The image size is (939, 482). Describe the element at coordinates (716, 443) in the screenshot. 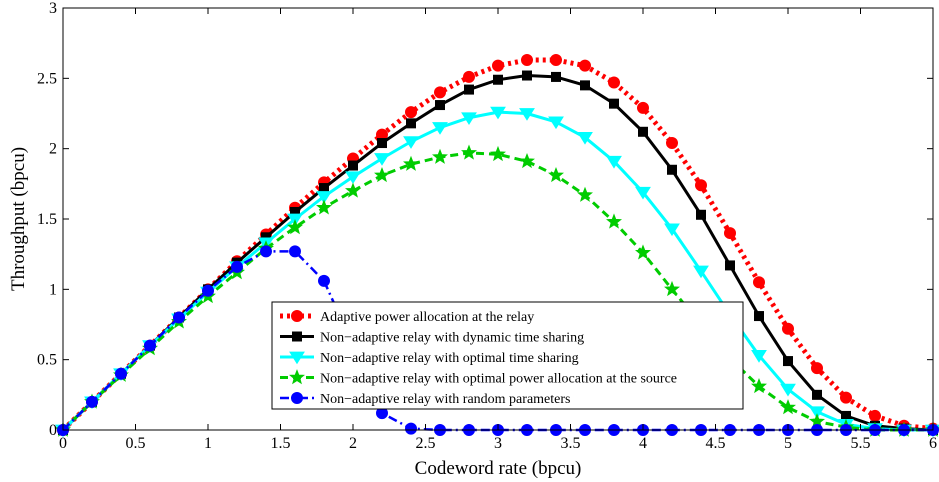

I see `x-tick-label: 4.5` at that location.